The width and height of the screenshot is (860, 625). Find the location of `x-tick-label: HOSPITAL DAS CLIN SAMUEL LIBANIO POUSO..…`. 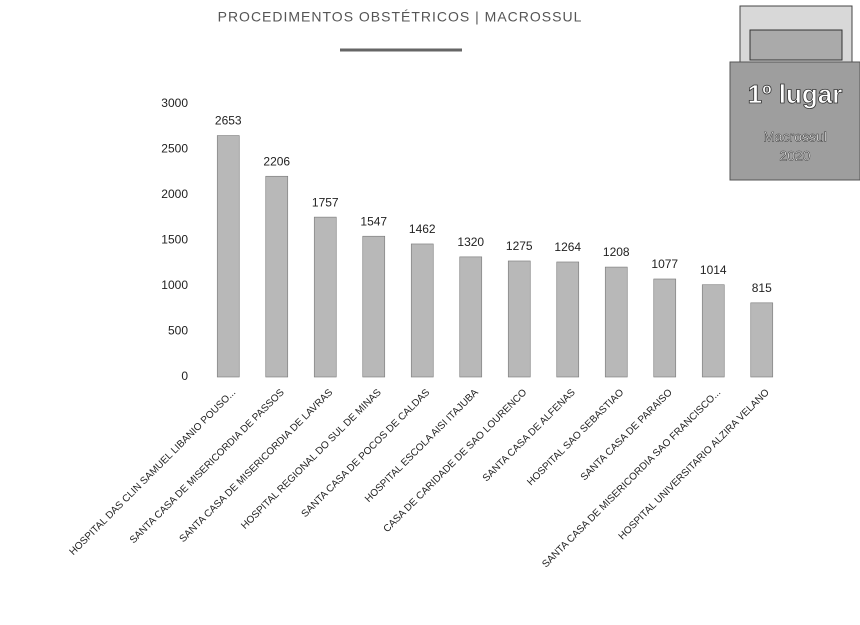

x-tick-label: HOSPITAL DAS CLIN SAMUEL LIBANIO POUSO..… is located at coordinates (153, 472).